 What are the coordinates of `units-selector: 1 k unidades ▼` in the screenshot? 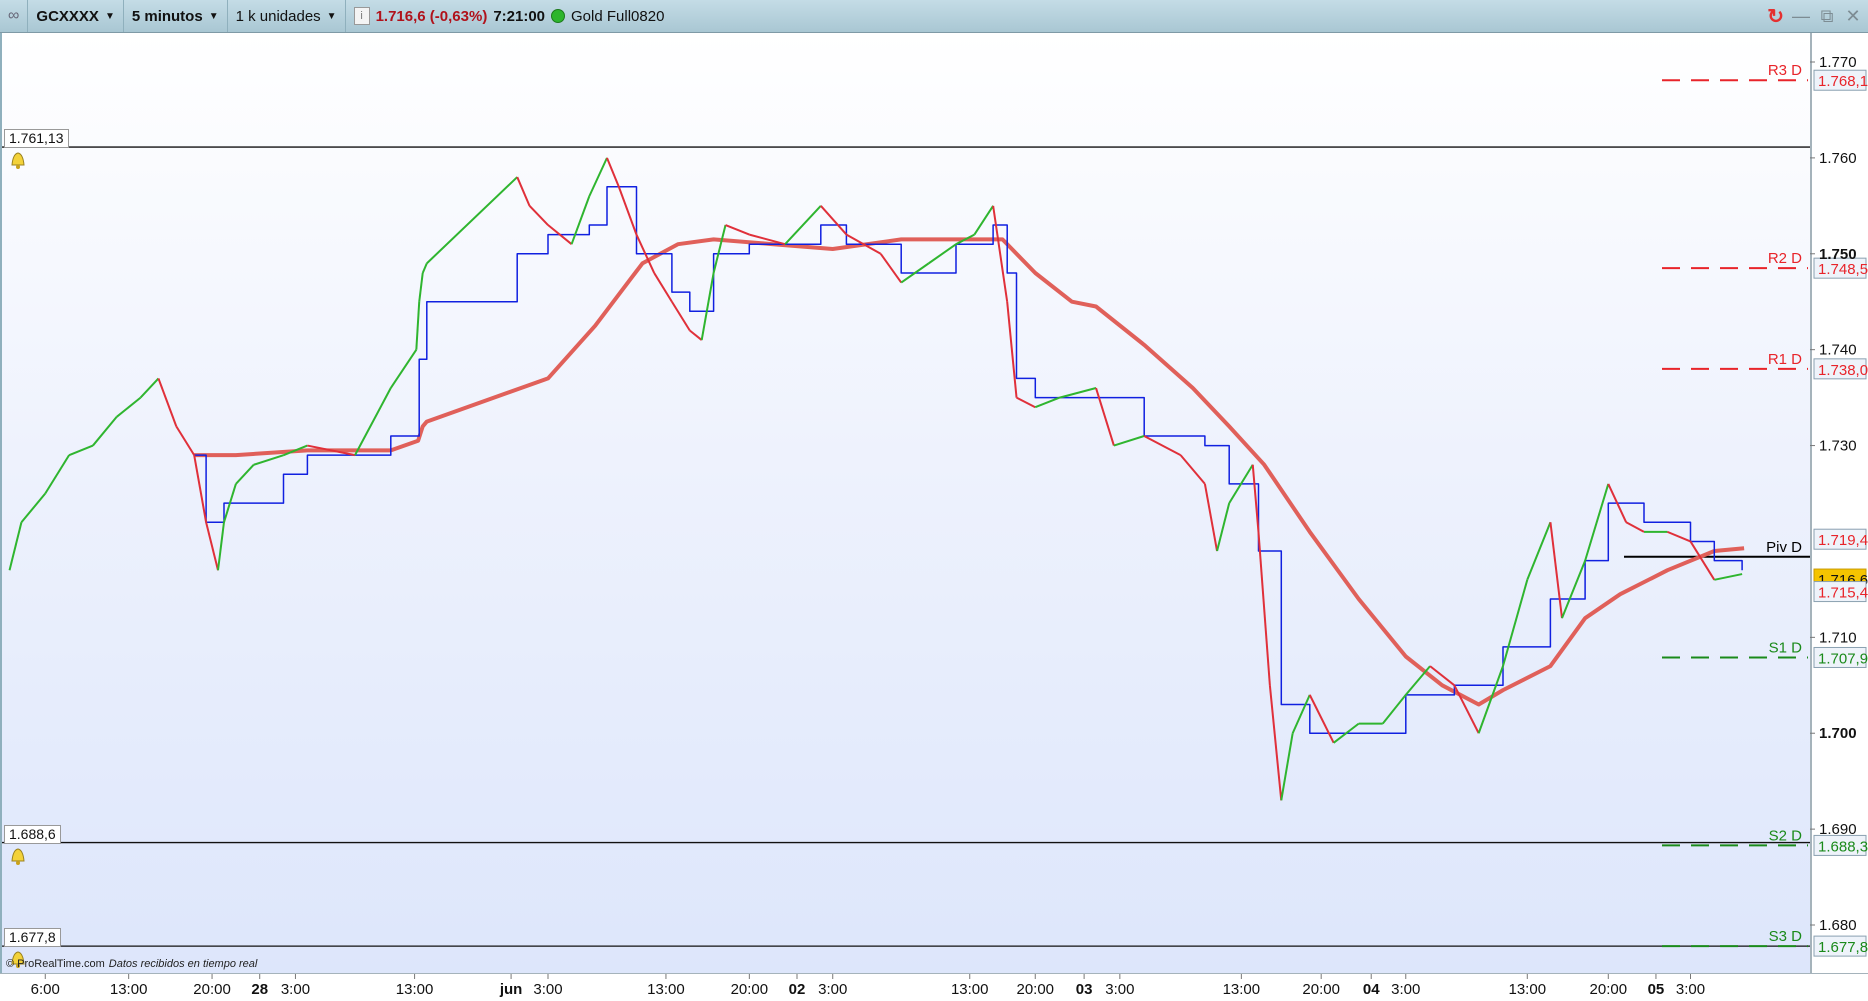 It's located at (287, 16).